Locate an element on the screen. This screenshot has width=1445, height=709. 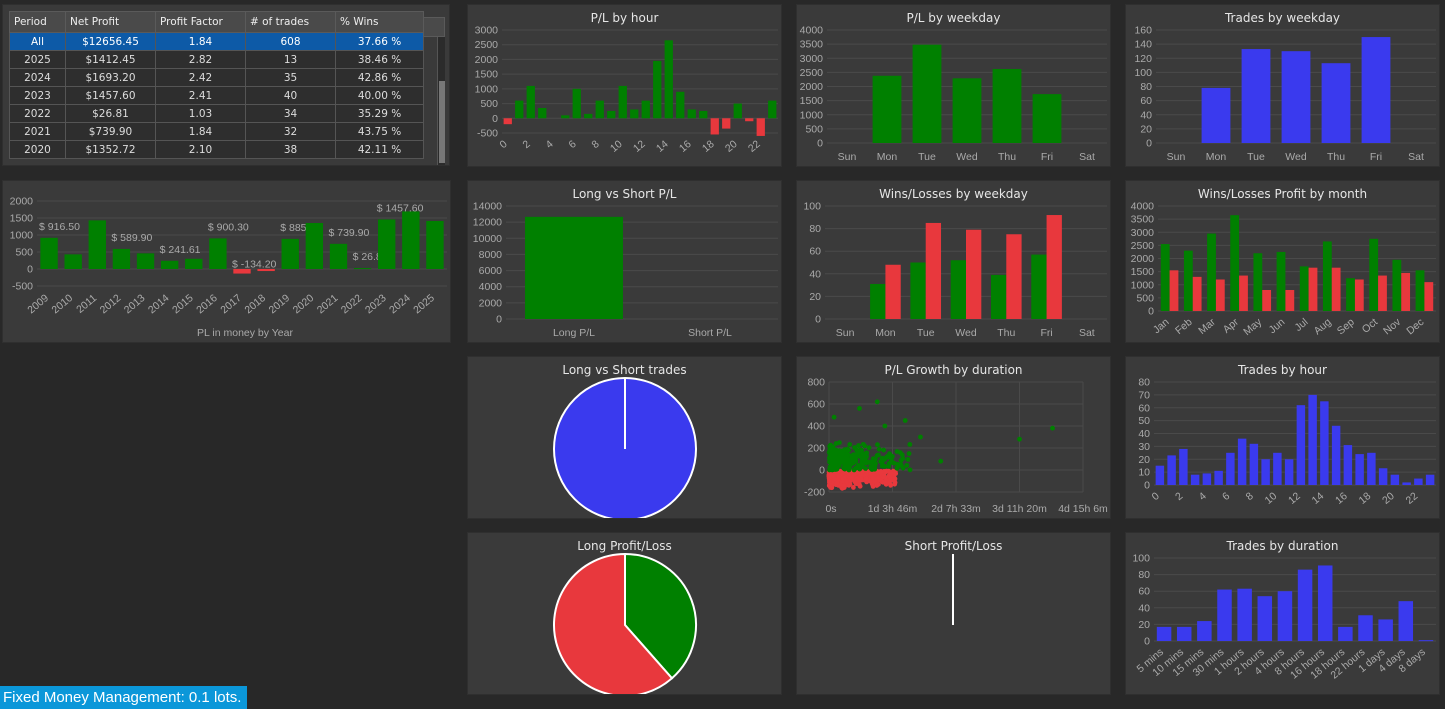
column-header: % Wins is located at coordinates (379, 22).